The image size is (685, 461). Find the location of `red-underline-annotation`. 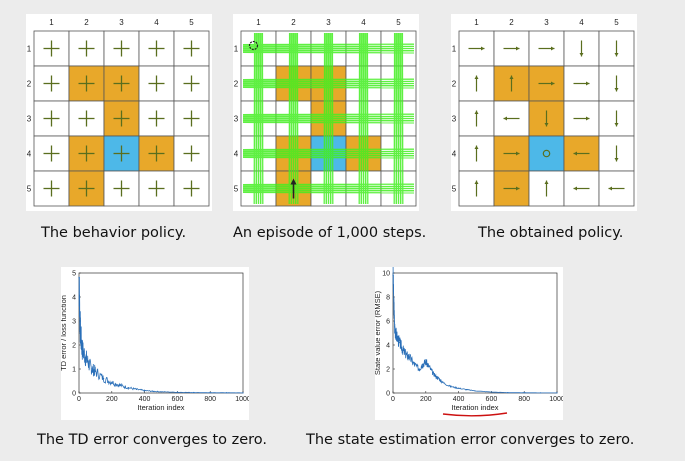

red-underline-annotation is located at coordinates (475, 414).